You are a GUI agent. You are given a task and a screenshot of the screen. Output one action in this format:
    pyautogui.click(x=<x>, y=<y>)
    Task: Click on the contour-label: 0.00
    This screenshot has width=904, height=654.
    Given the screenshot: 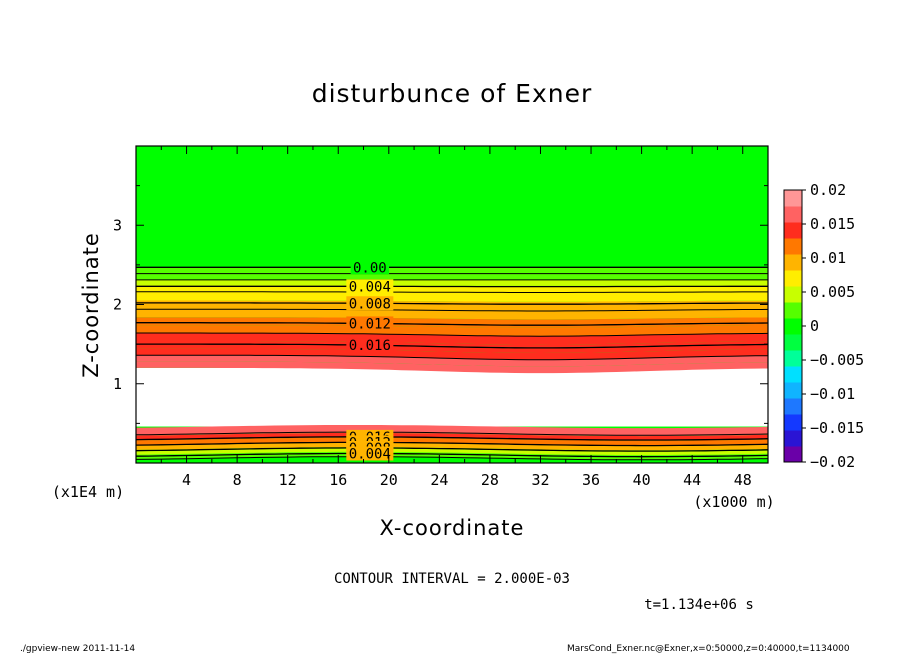 What is the action you would take?
    pyautogui.click(x=370, y=268)
    